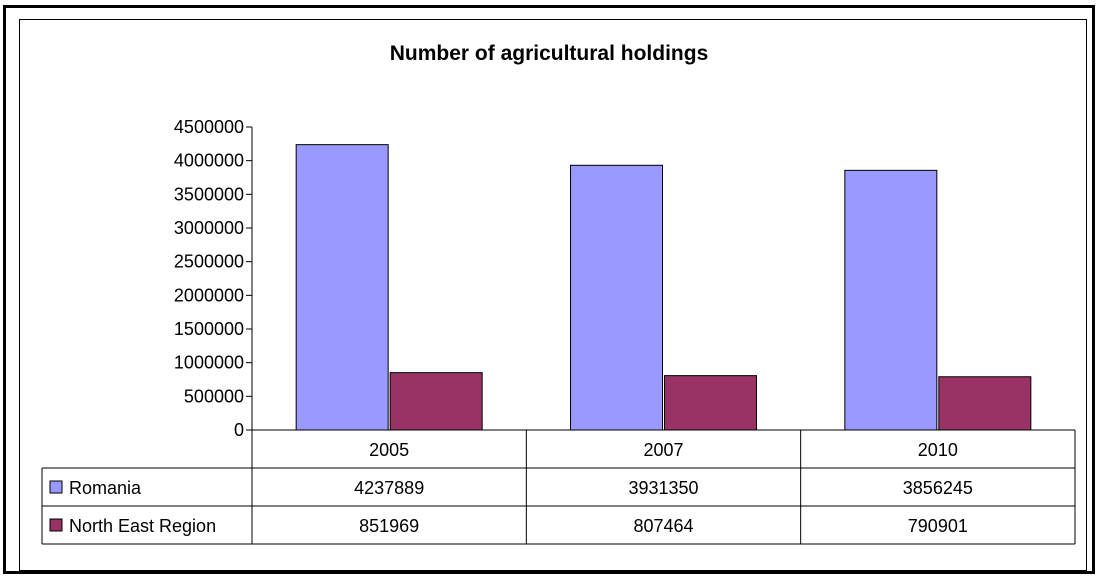 Image resolution: width=1098 pixels, height=576 pixels. Describe the element at coordinates (938, 526) in the screenshot. I see `table-value-label: 790901` at that location.